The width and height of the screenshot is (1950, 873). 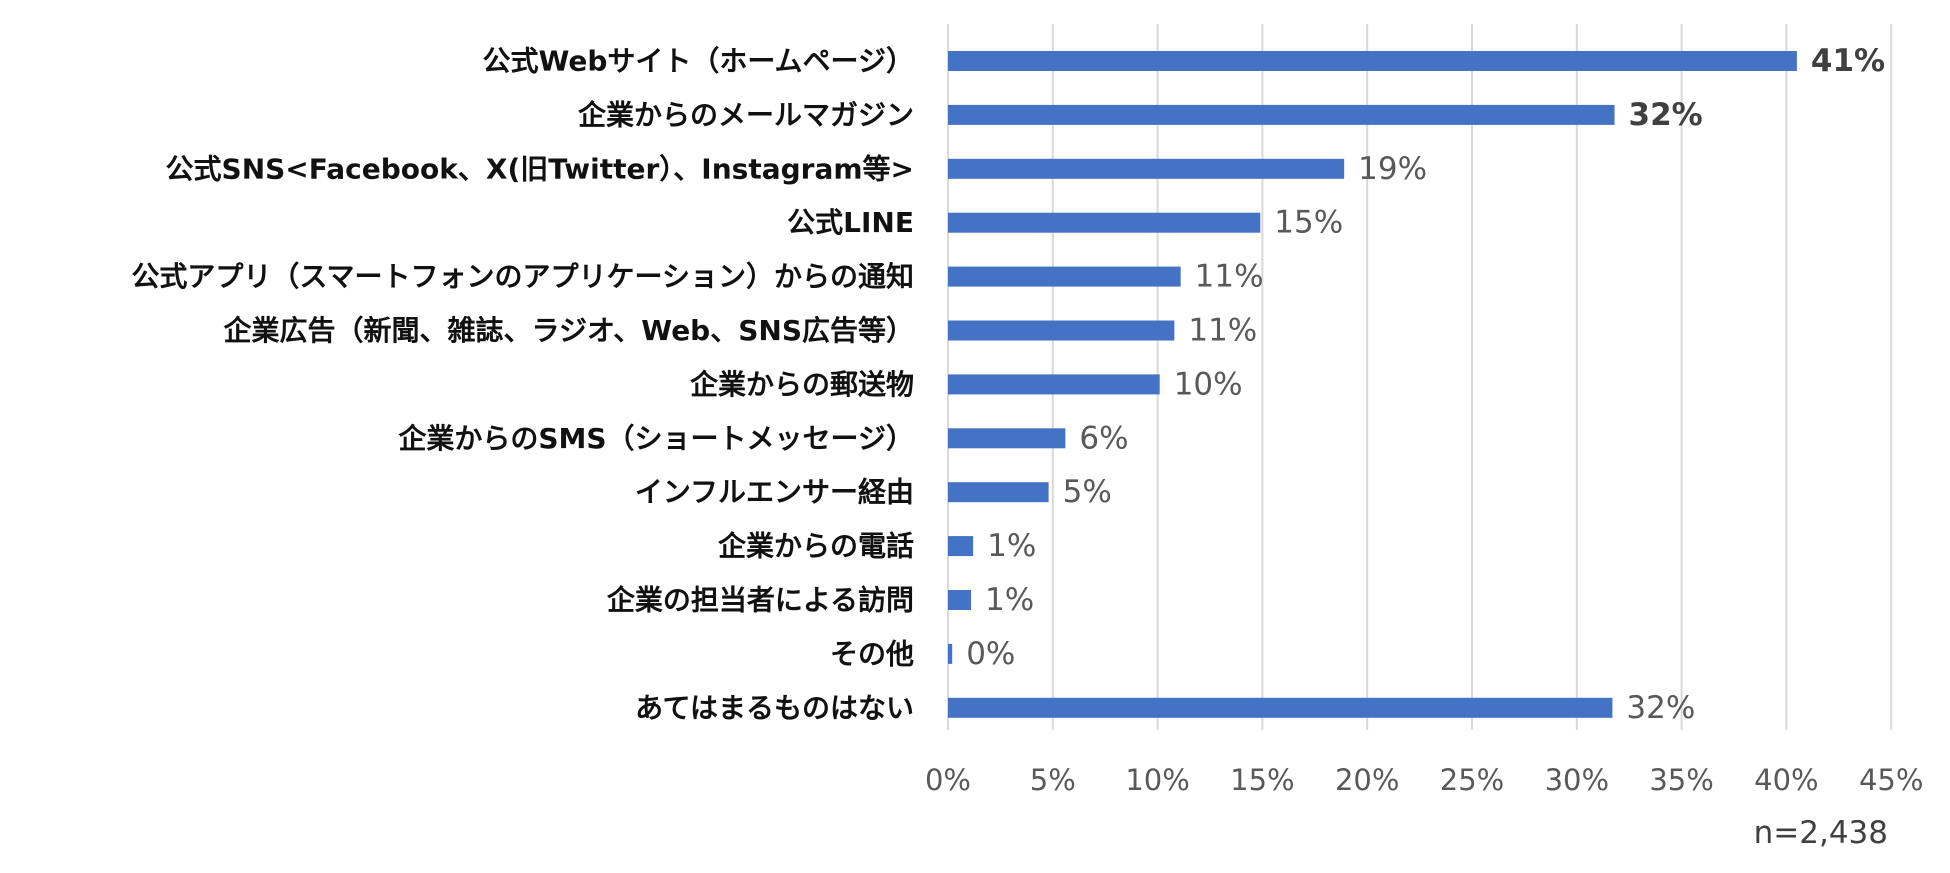 What do you see at coordinates (1208, 384) in the screenshot?
I see `value-label: 10%` at bounding box center [1208, 384].